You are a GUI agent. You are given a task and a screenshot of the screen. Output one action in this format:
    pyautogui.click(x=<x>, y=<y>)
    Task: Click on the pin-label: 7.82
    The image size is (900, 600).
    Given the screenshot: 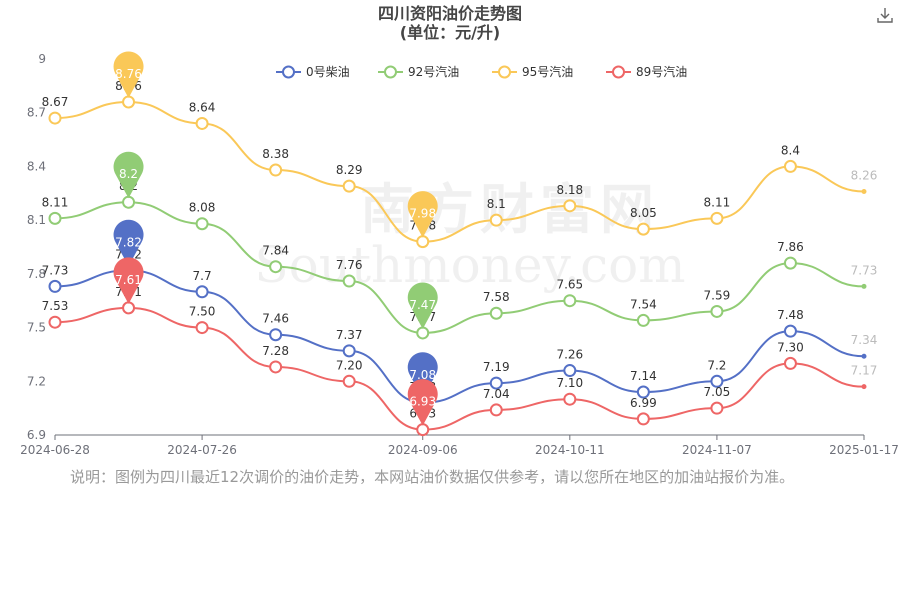 What is the action you would take?
    pyautogui.click(x=128, y=242)
    